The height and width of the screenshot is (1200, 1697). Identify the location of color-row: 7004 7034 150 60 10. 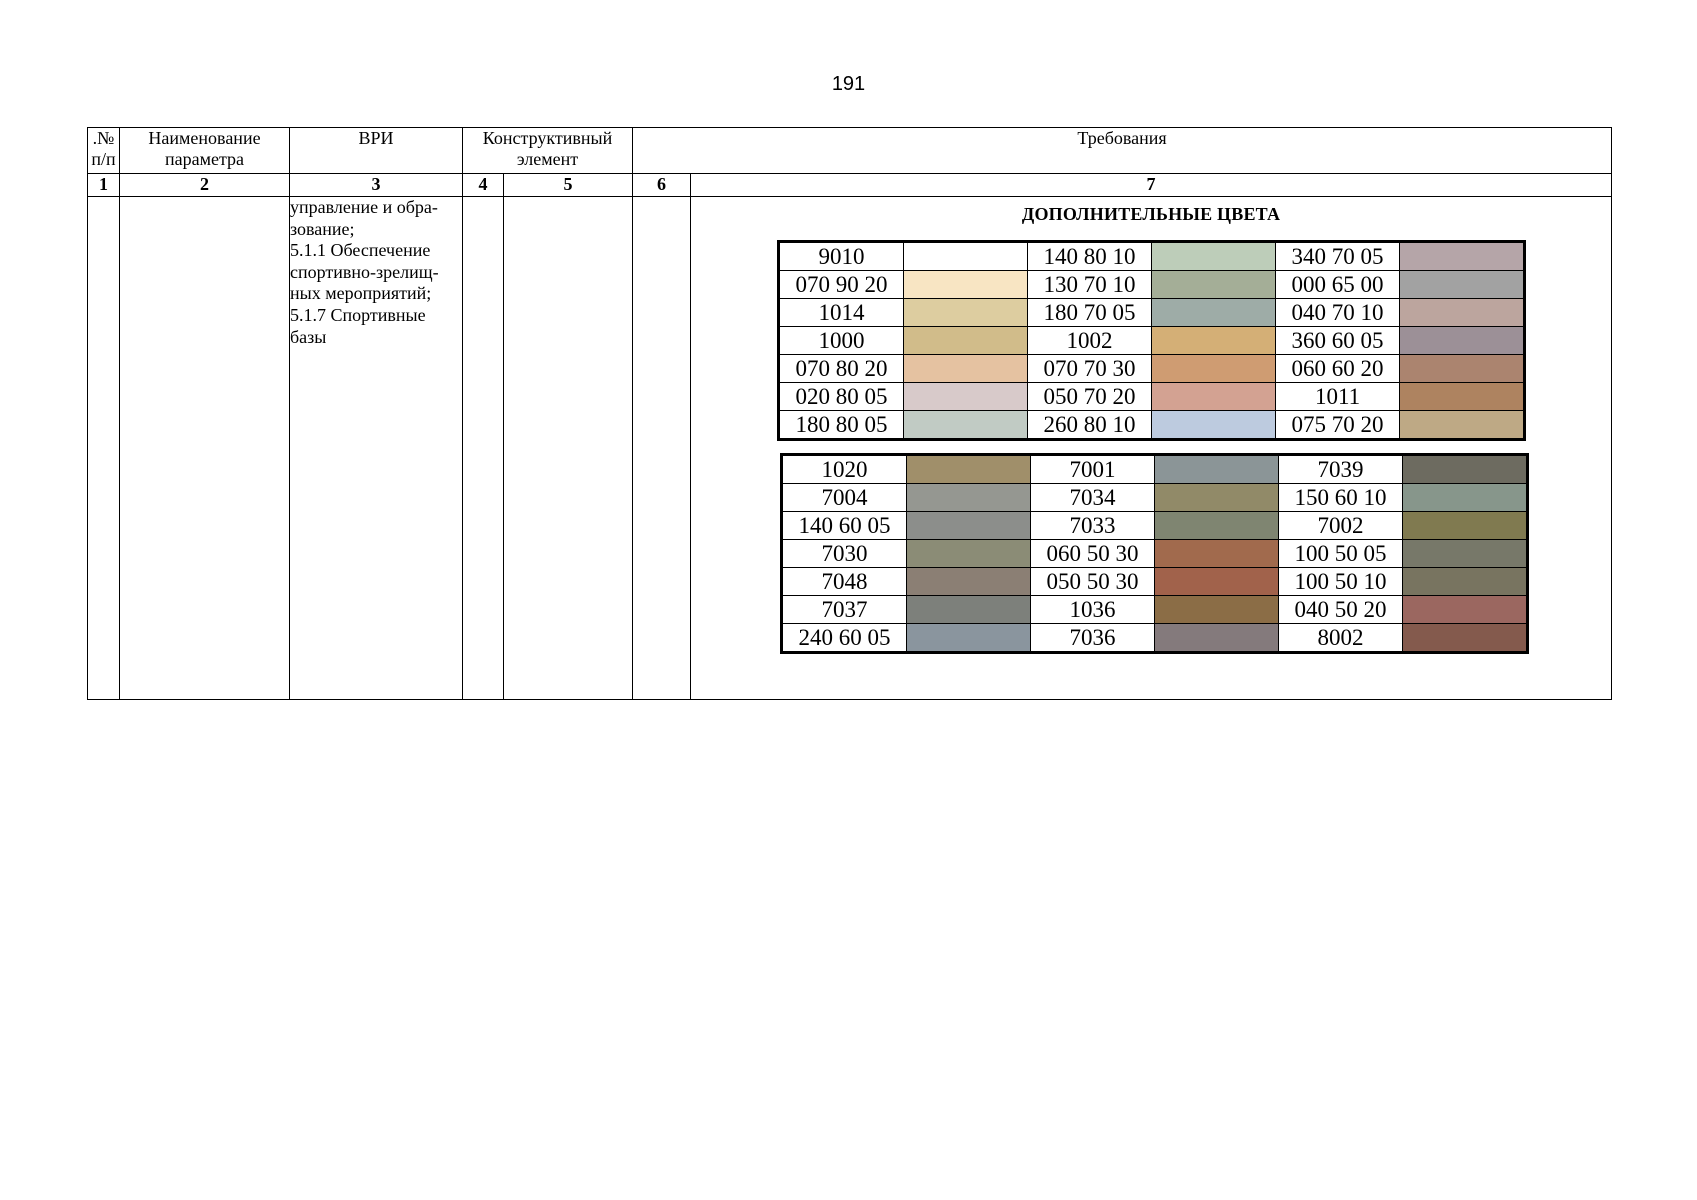
(1155, 497).